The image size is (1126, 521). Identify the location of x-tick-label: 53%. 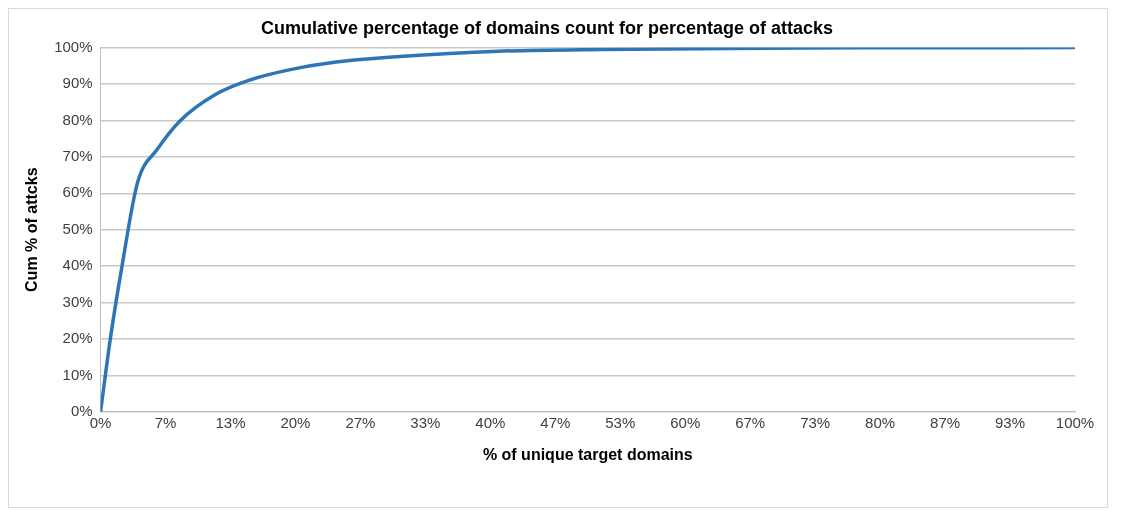
(620, 422).